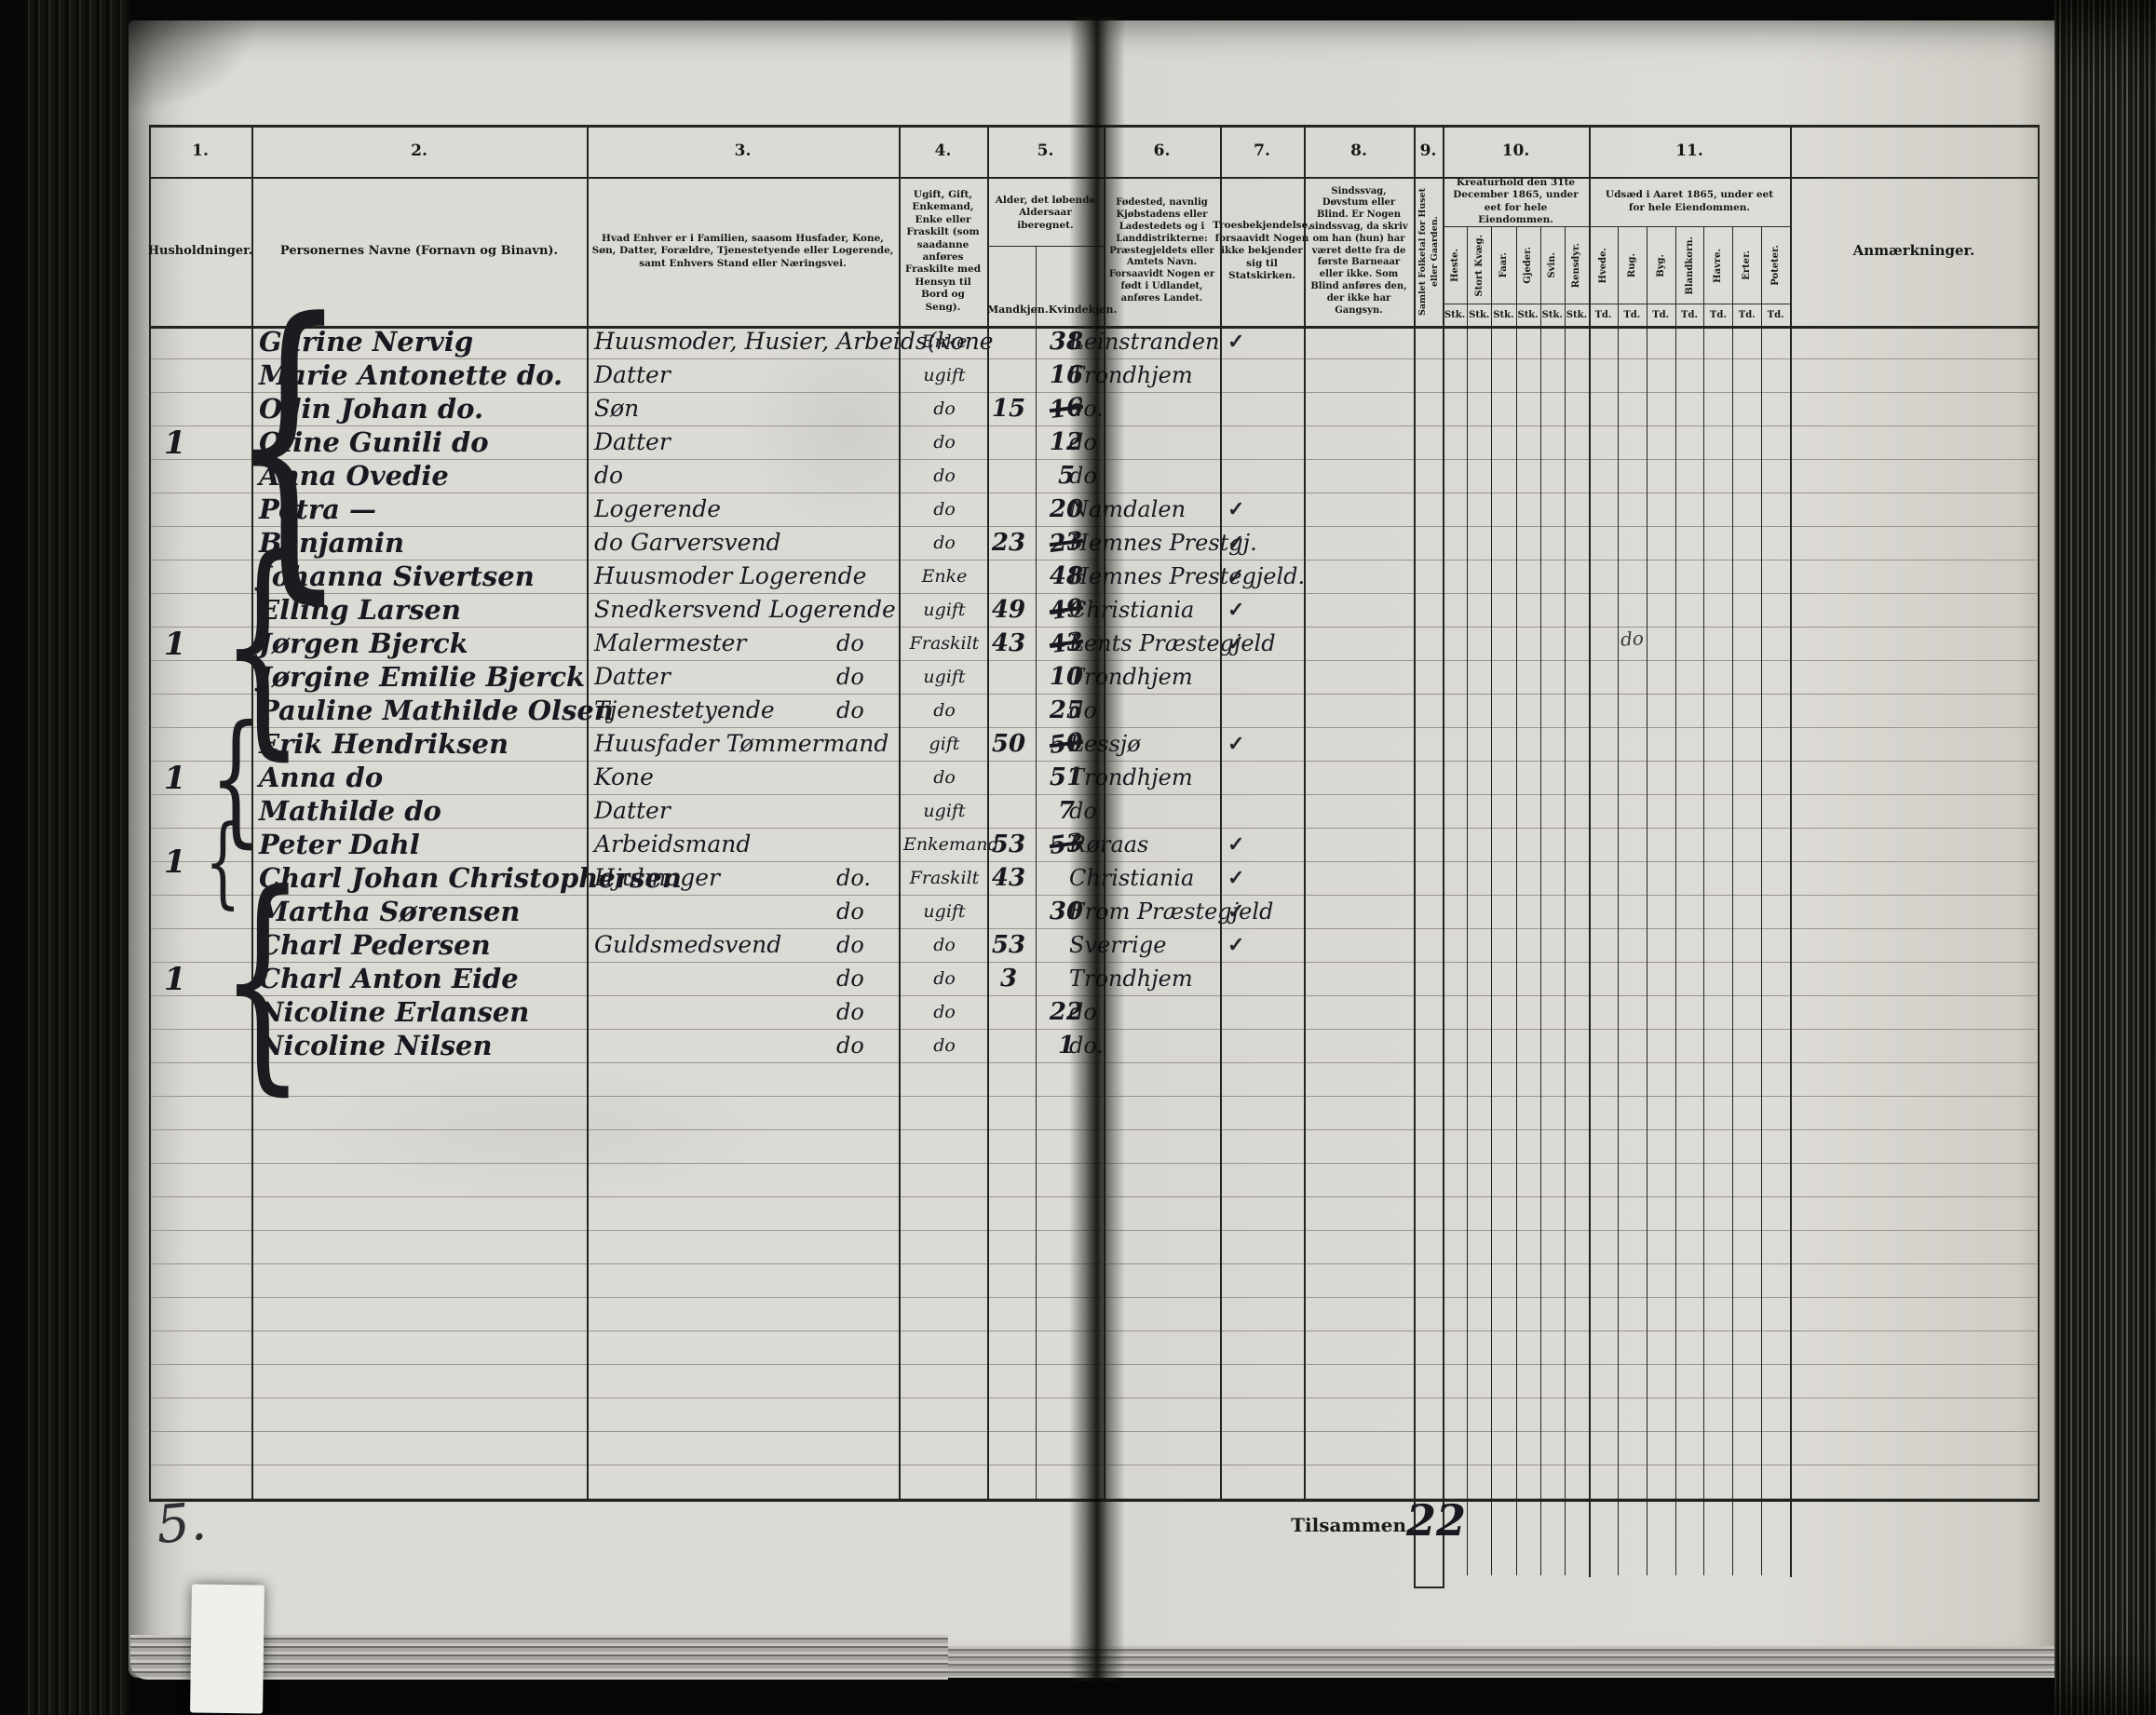 This screenshot has height=1715, width=2156. What do you see at coordinates (1552, 265) in the screenshot?
I see `sub-label: Svin.` at bounding box center [1552, 265].